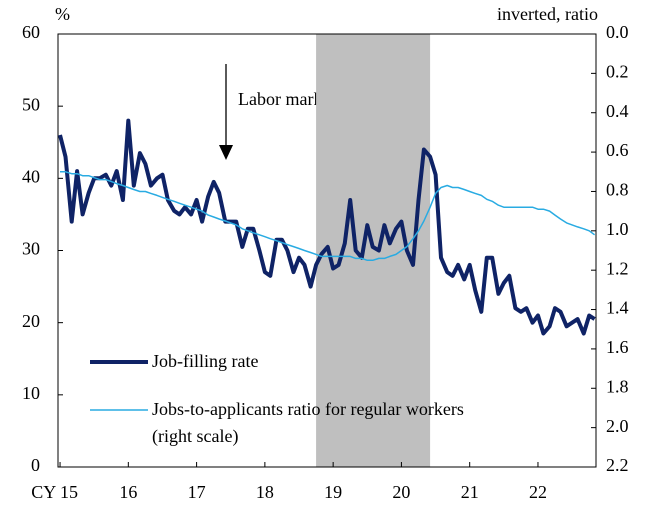 The height and width of the screenshot is (518, 654). I want to click on x-tick-label: 18, so click(265, 492).